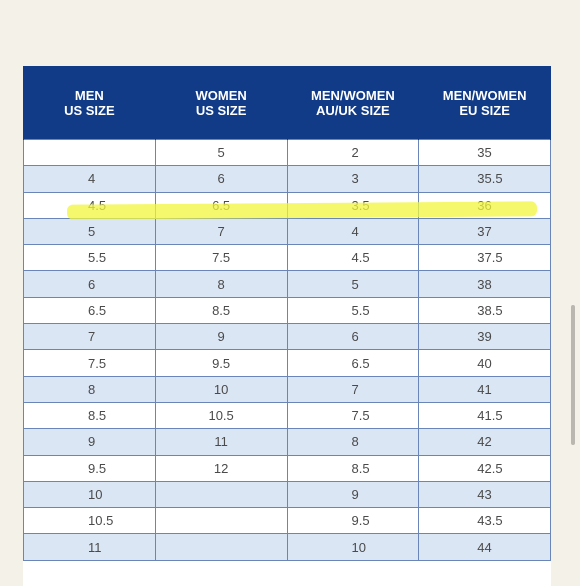 This screenshot has height=586, width=580. What do you see at coordinates (353, 152) in the screenshot?
I see `table-cell: 2` at bounding box center [353, 152].